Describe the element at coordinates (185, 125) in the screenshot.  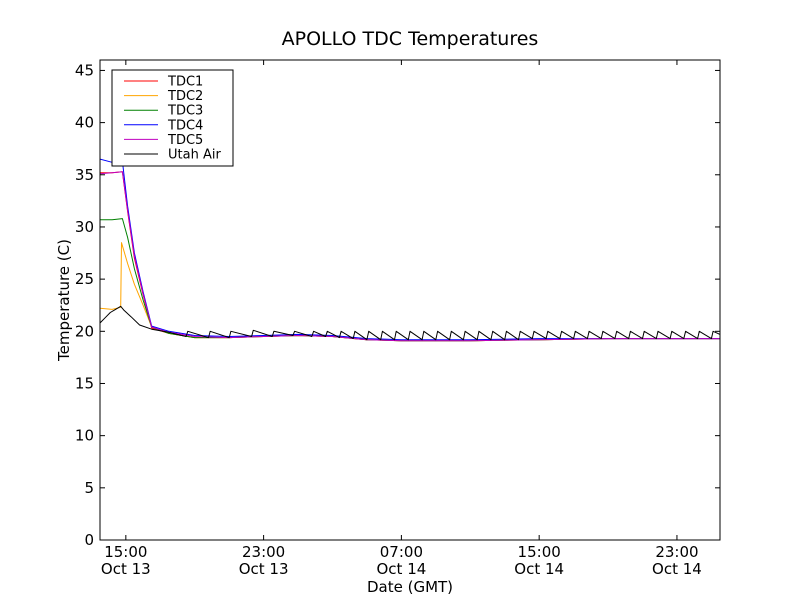
I see `legend-label: TDC4` at that location.